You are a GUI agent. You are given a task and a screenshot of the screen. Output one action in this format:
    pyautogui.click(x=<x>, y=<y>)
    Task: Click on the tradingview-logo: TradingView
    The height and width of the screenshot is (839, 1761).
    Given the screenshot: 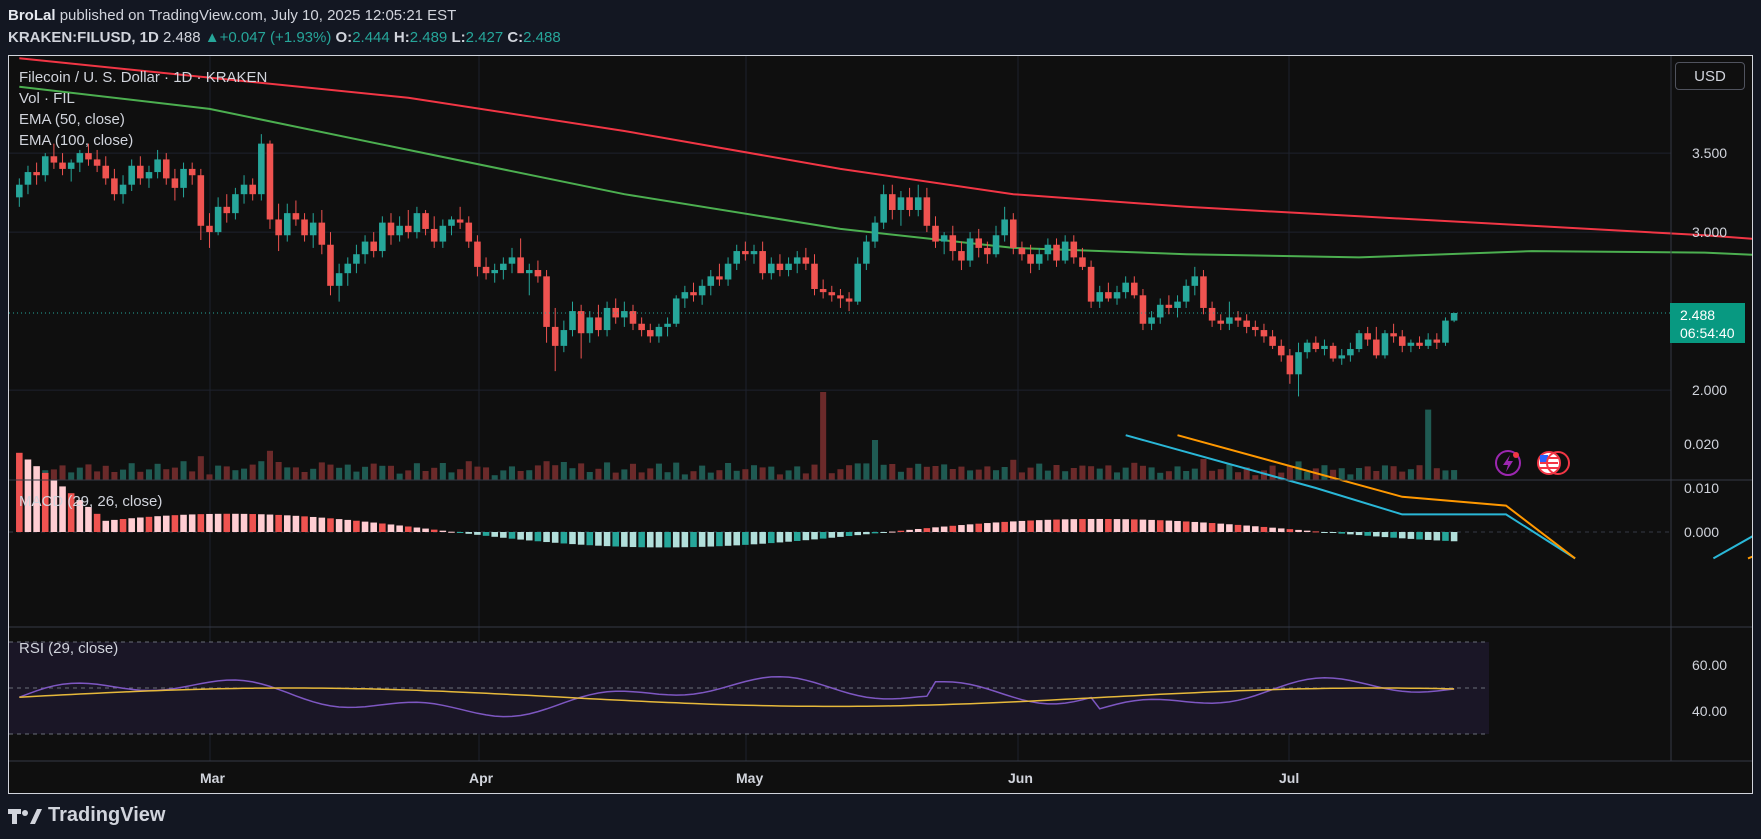 What is the action you would take?
    pyautogui.click(x=86, y=815)
    